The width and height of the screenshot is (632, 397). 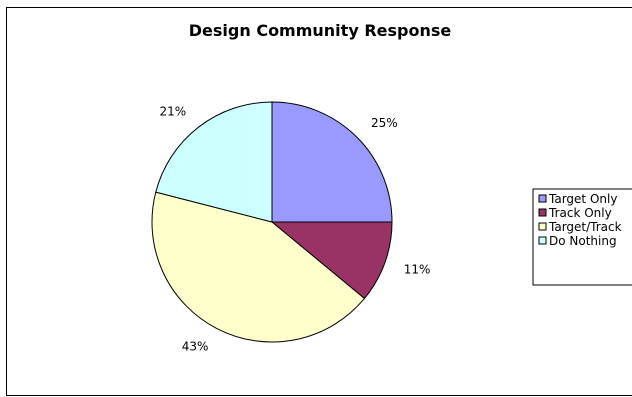 I want to click on data-label-target-track: 43%, so click(x=195, y=347).